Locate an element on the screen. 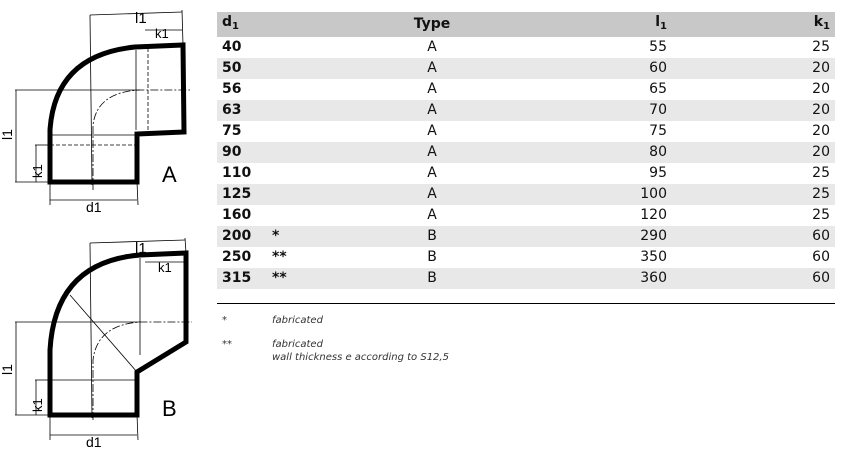 Image resolution: width=847 pixels, height=455 pixels. cell-l1: 55 is located at coordinates (658, 47).